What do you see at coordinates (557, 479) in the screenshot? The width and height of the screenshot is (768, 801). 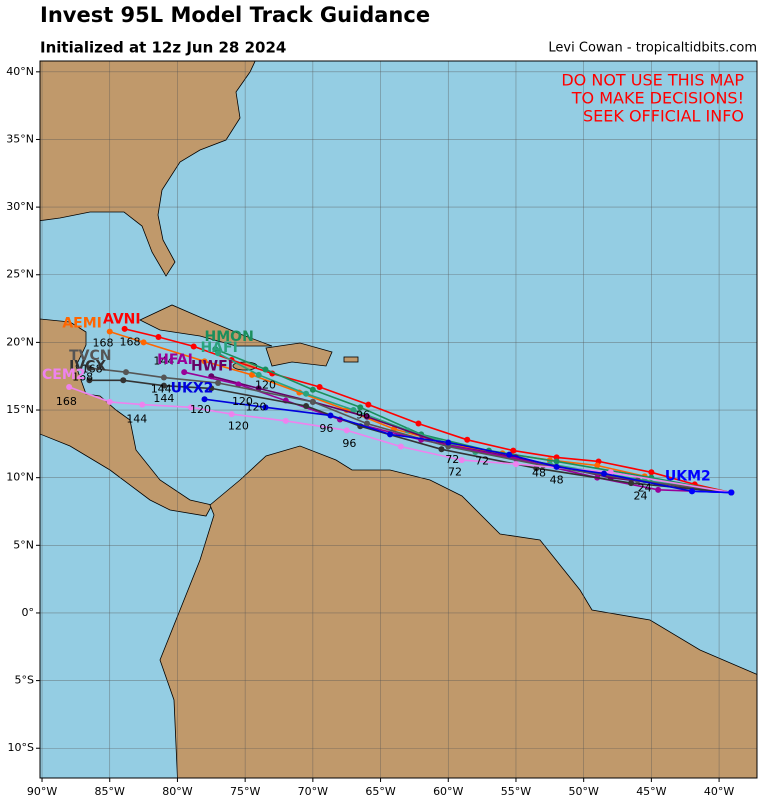 I see `hour-label: 48` at bounding box center [557, 479].